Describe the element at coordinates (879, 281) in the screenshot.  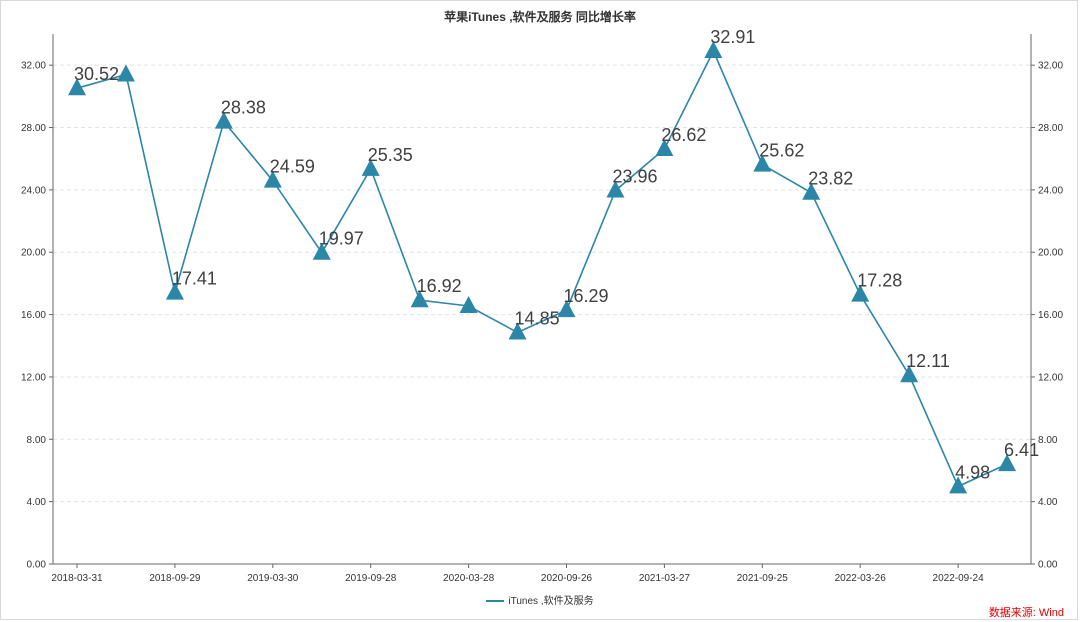
I see `data-label: 17.28` at that location.